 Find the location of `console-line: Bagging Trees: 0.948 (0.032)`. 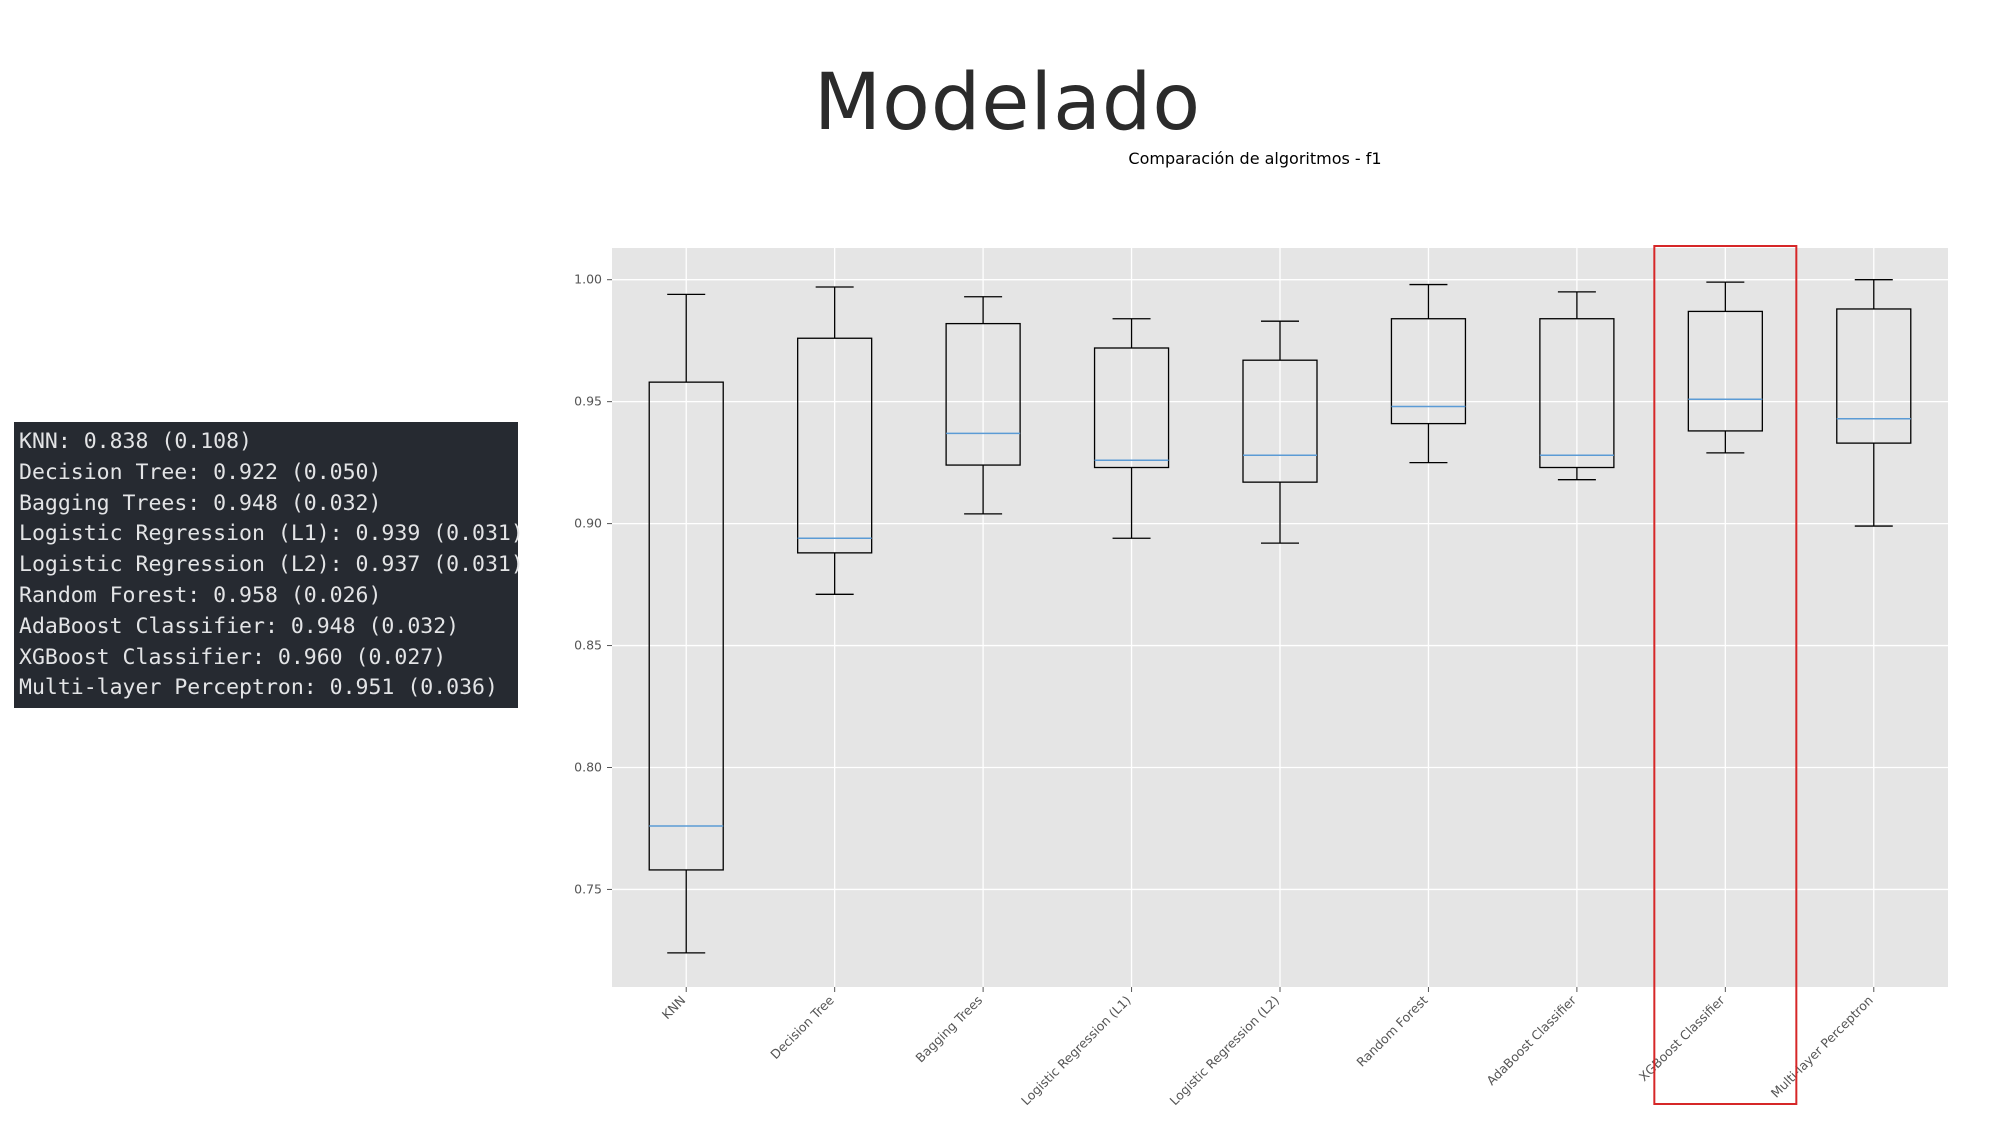

console-line: Bagging Trees: 0.948 (0.032) is located at coordinates (200, 503).